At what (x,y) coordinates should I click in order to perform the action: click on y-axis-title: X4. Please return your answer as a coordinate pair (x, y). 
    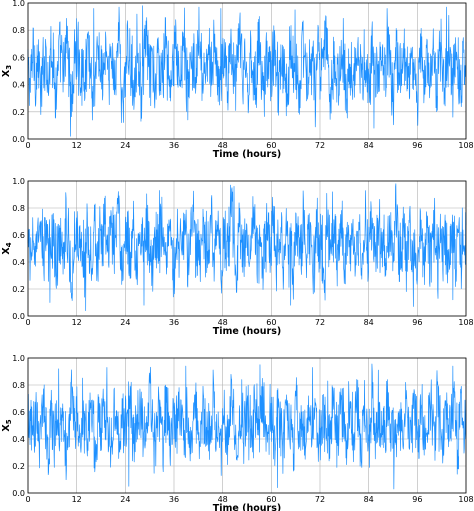
    Looking at the image, I should click on (7, 248).